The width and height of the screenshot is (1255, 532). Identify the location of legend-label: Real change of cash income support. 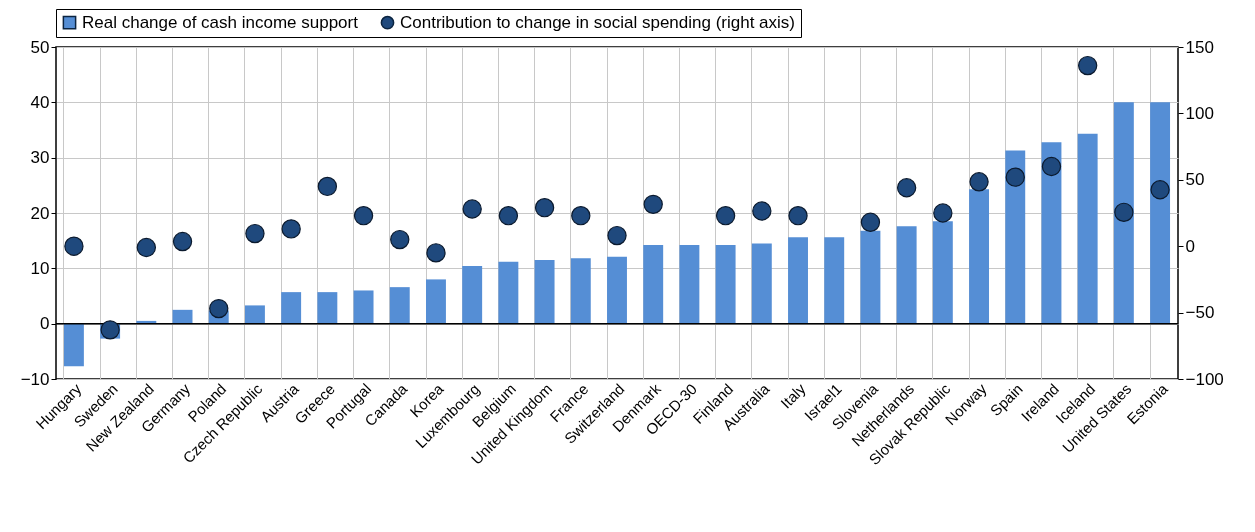
(220, 22).